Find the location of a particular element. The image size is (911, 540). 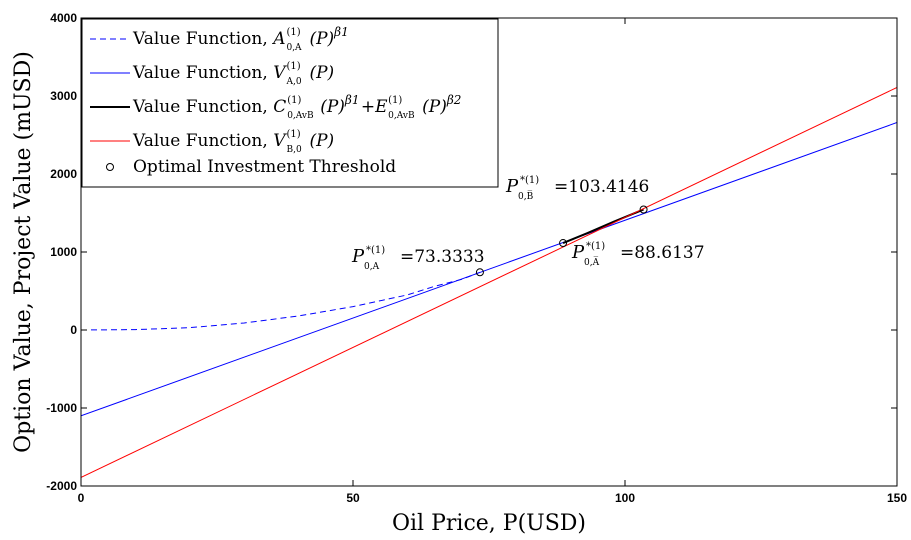

x-tick-label: 100 is located at coordinates (625, 498).